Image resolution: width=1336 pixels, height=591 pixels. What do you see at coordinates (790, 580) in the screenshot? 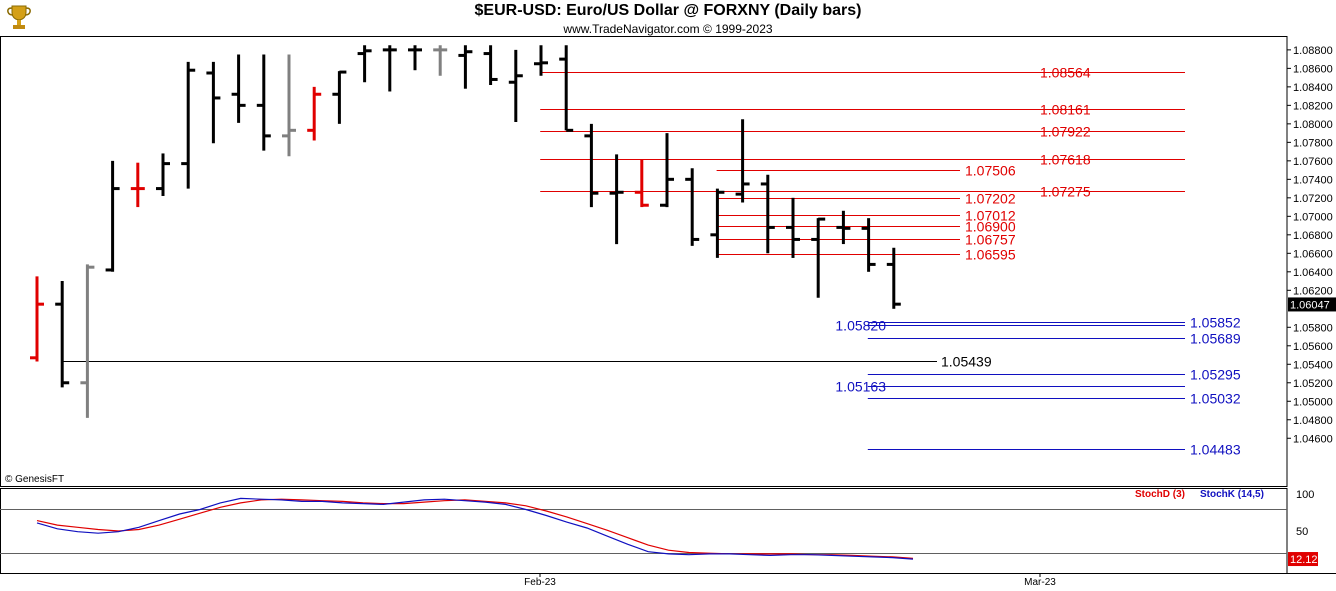
I see `date-axis: Feb-23 Mar-23` at bounding box center [790, 580].